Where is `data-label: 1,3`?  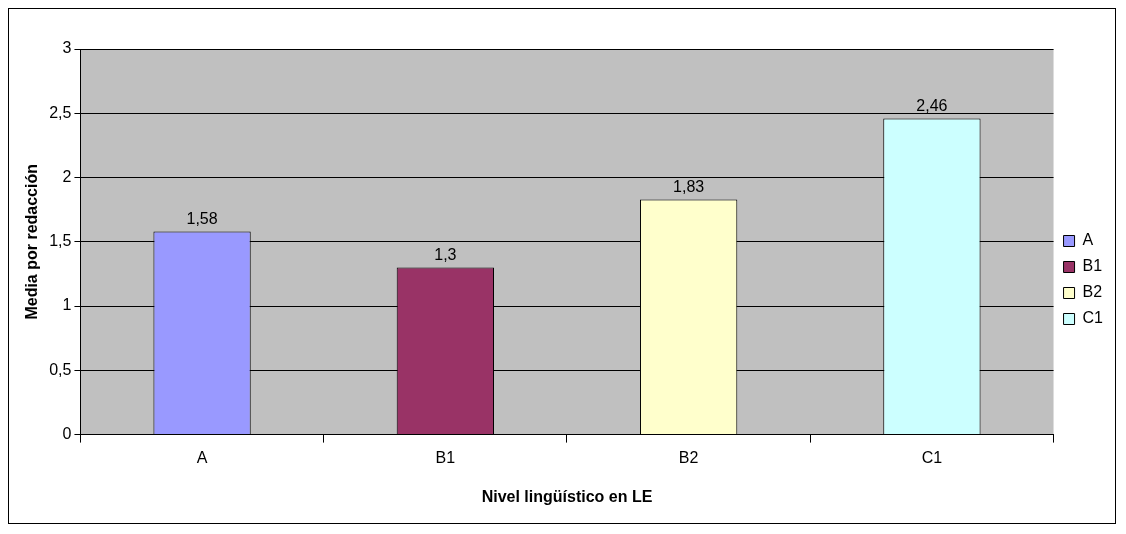
data-label: 1,3 is located at coordinates (445, 254).